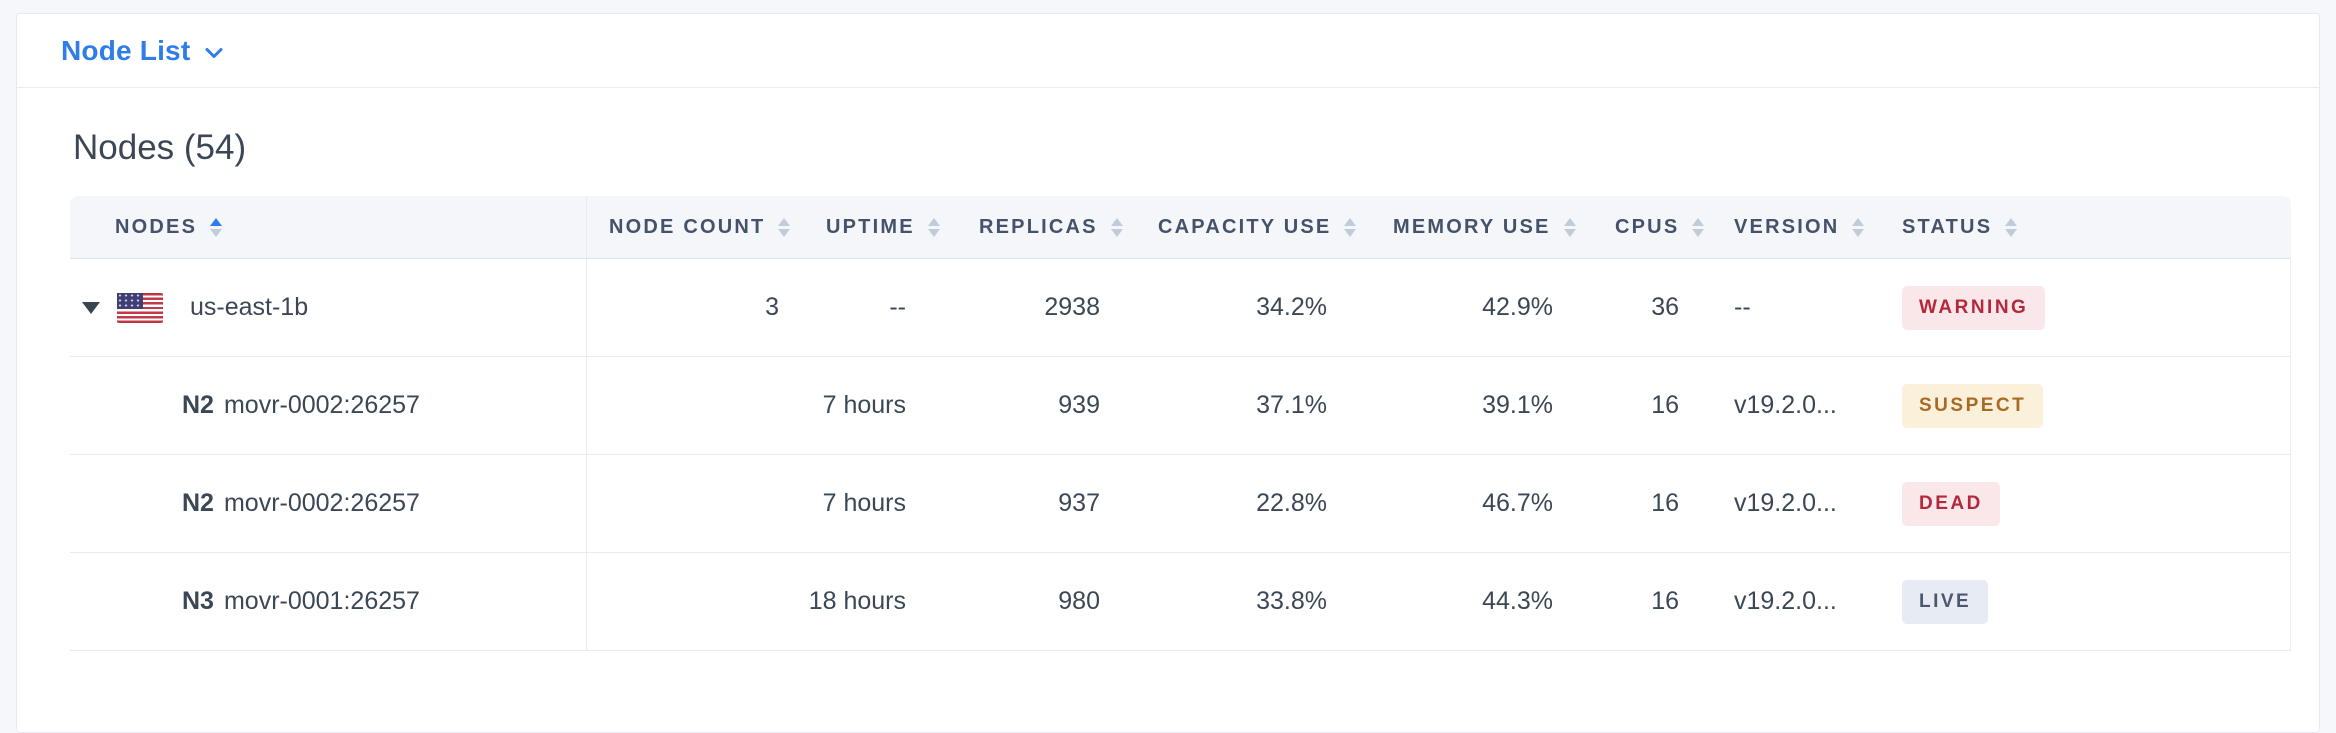  I want to click on node-id: N3, so click(198, 601).